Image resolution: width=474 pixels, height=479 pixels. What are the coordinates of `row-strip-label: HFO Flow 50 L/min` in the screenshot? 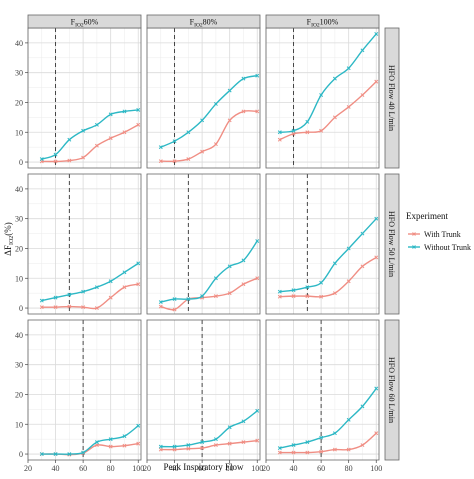 It's located at (391, 244).